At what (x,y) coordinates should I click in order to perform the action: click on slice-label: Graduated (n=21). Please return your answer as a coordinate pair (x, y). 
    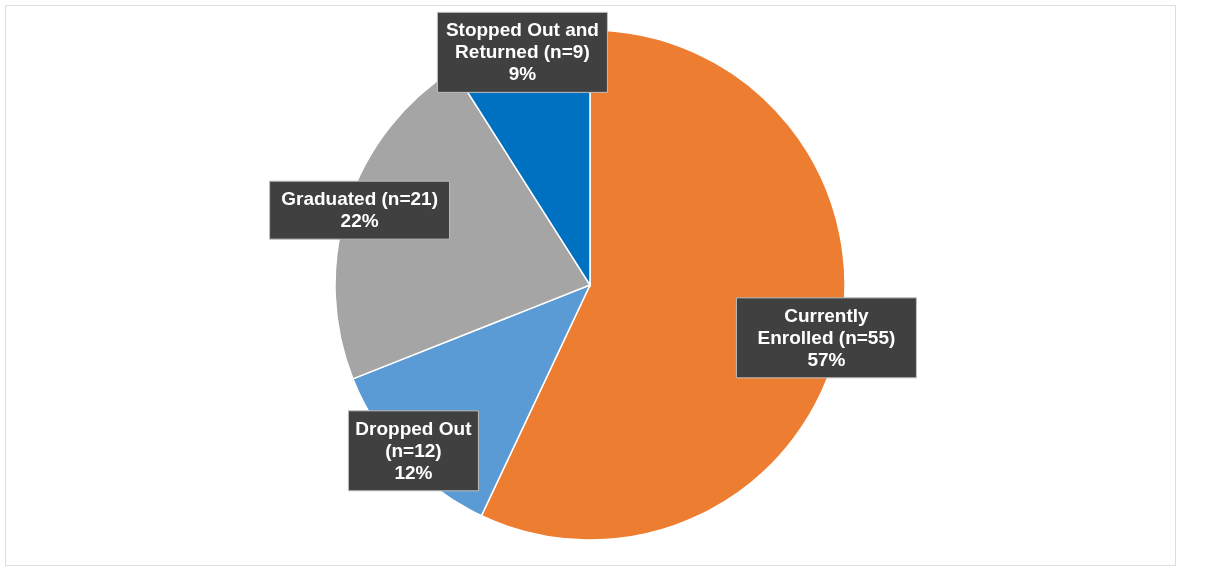
    Looking at the image, I should click on (360, 199).